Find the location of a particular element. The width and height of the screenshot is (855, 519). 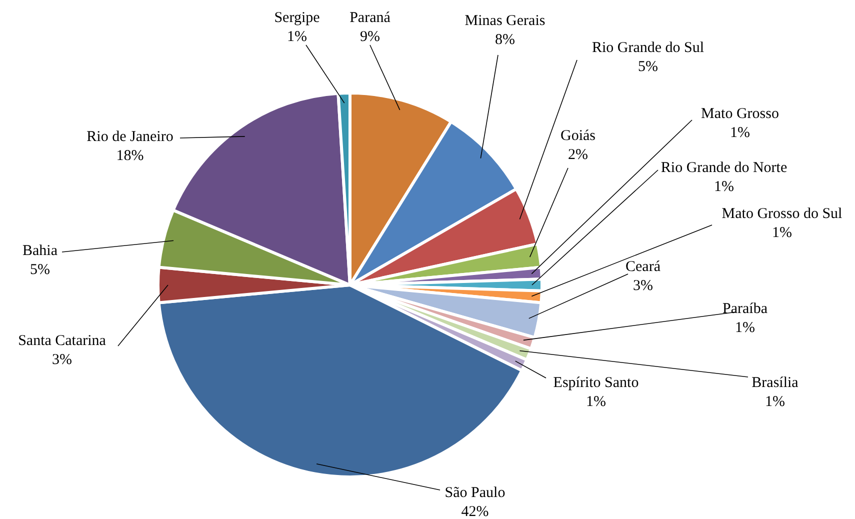

data-label: 18% is located at coordinates (130, 156).